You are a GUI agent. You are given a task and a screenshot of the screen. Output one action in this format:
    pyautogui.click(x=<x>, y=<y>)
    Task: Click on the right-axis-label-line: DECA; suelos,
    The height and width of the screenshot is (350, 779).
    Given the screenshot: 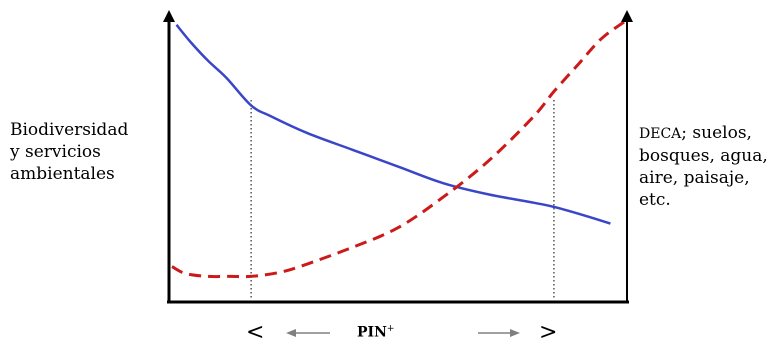 What is the action you would take?
    pyautogui.click(x=703, y=133)
    